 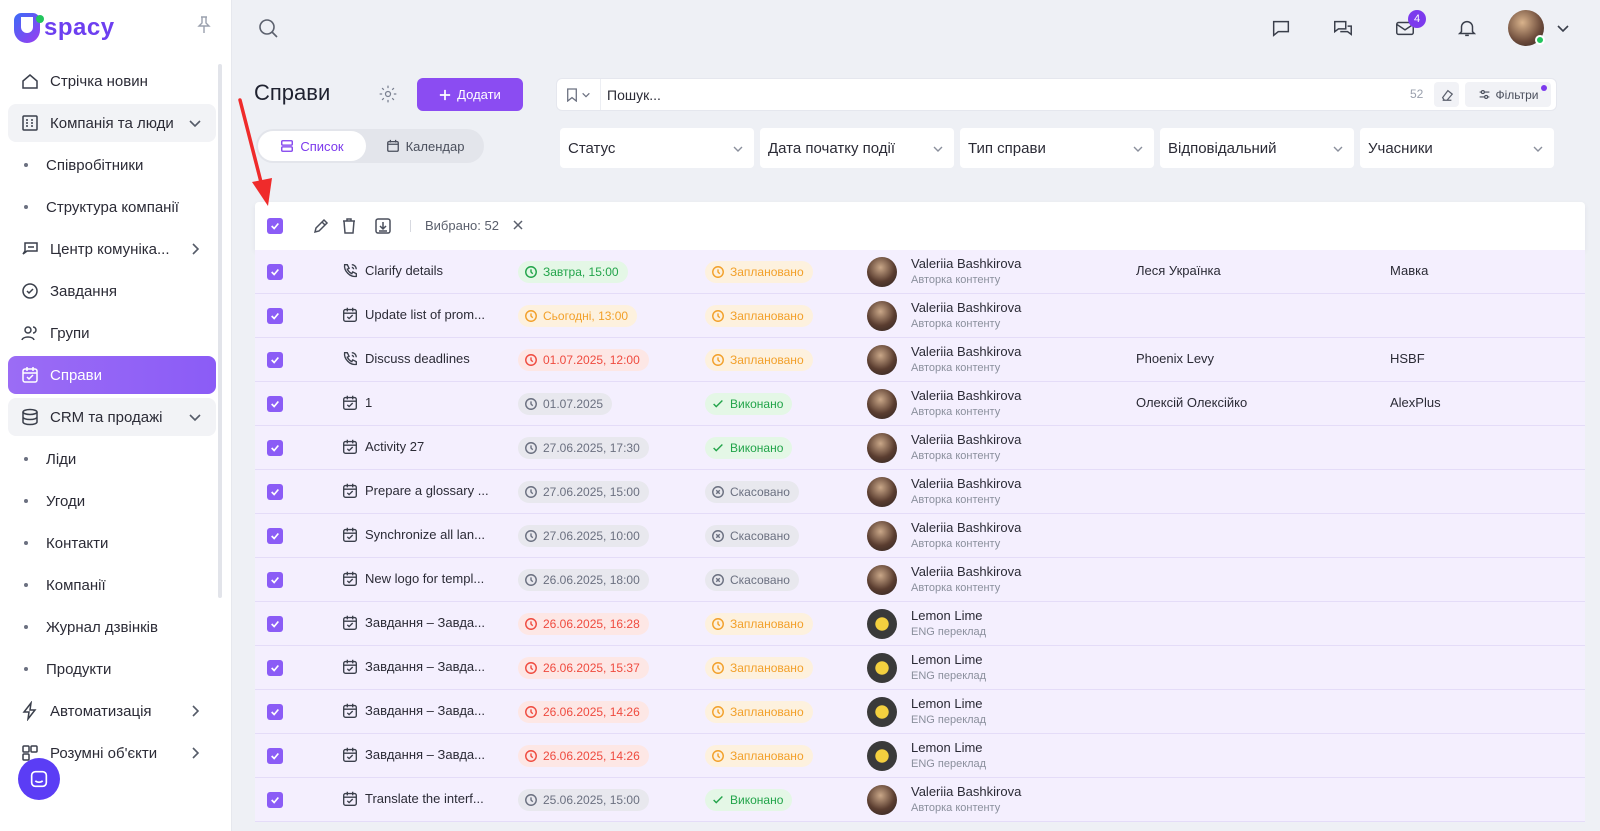 What do you see at coordinates (112, 81) in the screenshot?
I see `sidebar-item-стрічка-новин: Стрічка новин` at bounding box center [112, 81].